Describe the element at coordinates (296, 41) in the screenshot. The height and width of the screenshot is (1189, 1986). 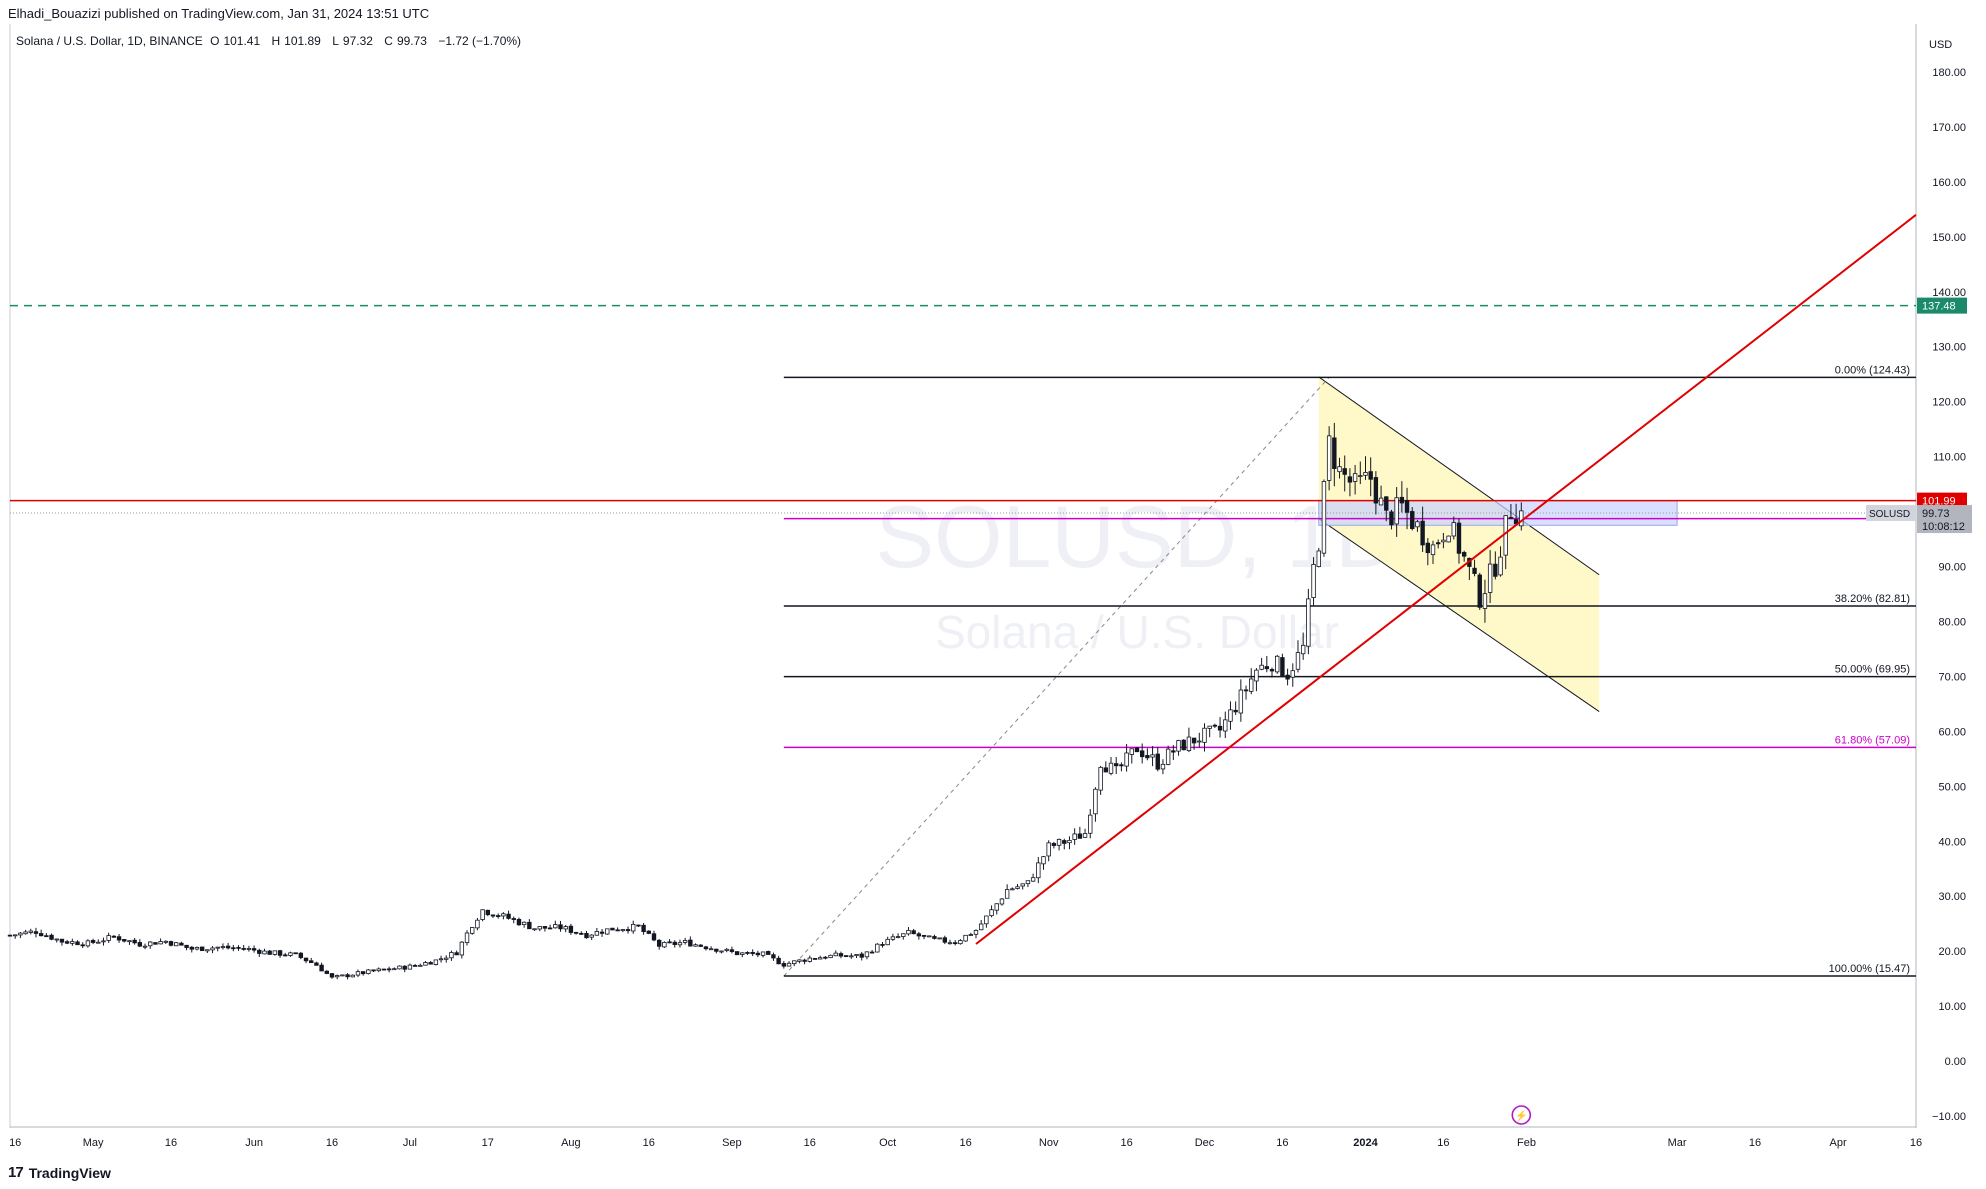
I see `ohlc-high: H 101.89` at that location.